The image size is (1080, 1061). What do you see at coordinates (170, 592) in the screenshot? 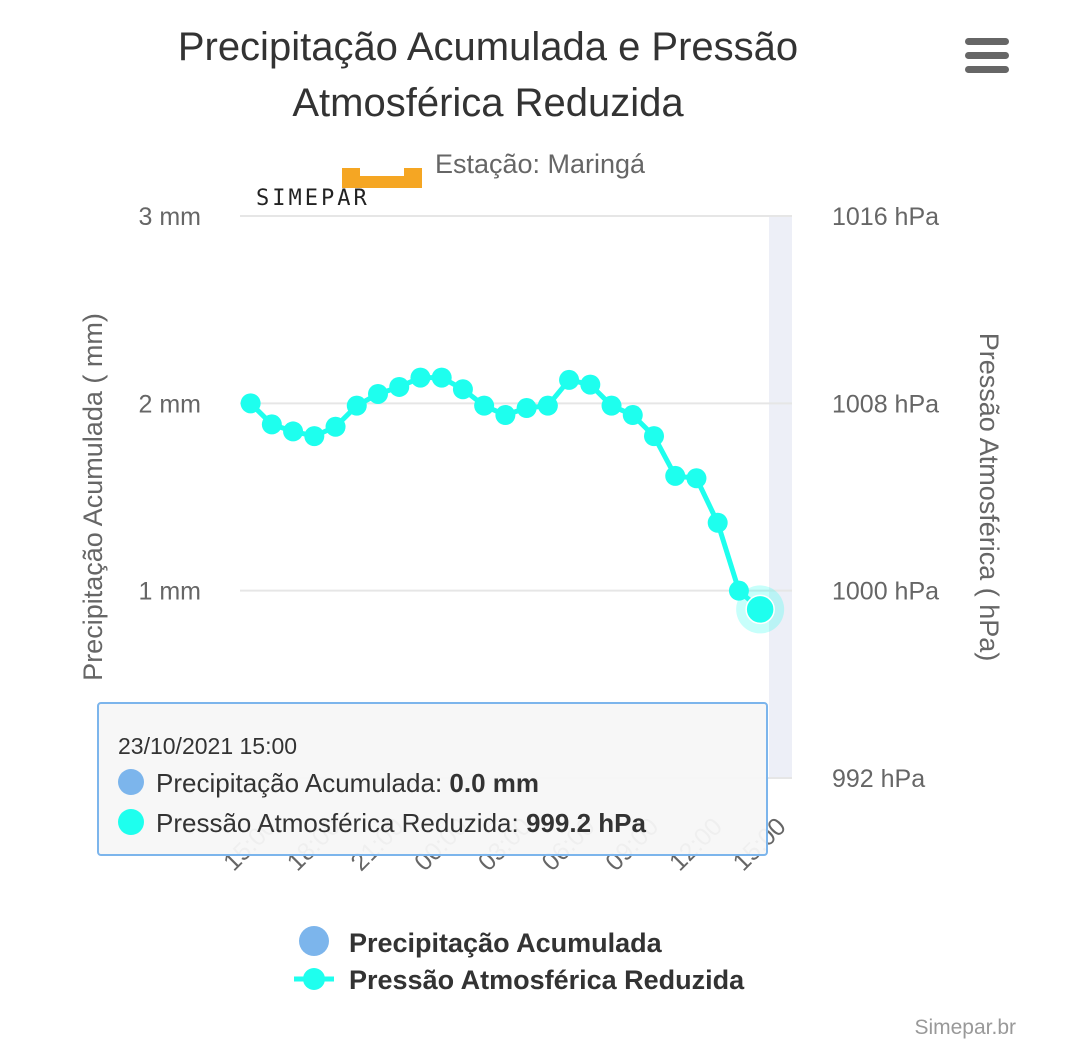
I see `left-tick-label: 1 mm` at bounding box center [170, 592].